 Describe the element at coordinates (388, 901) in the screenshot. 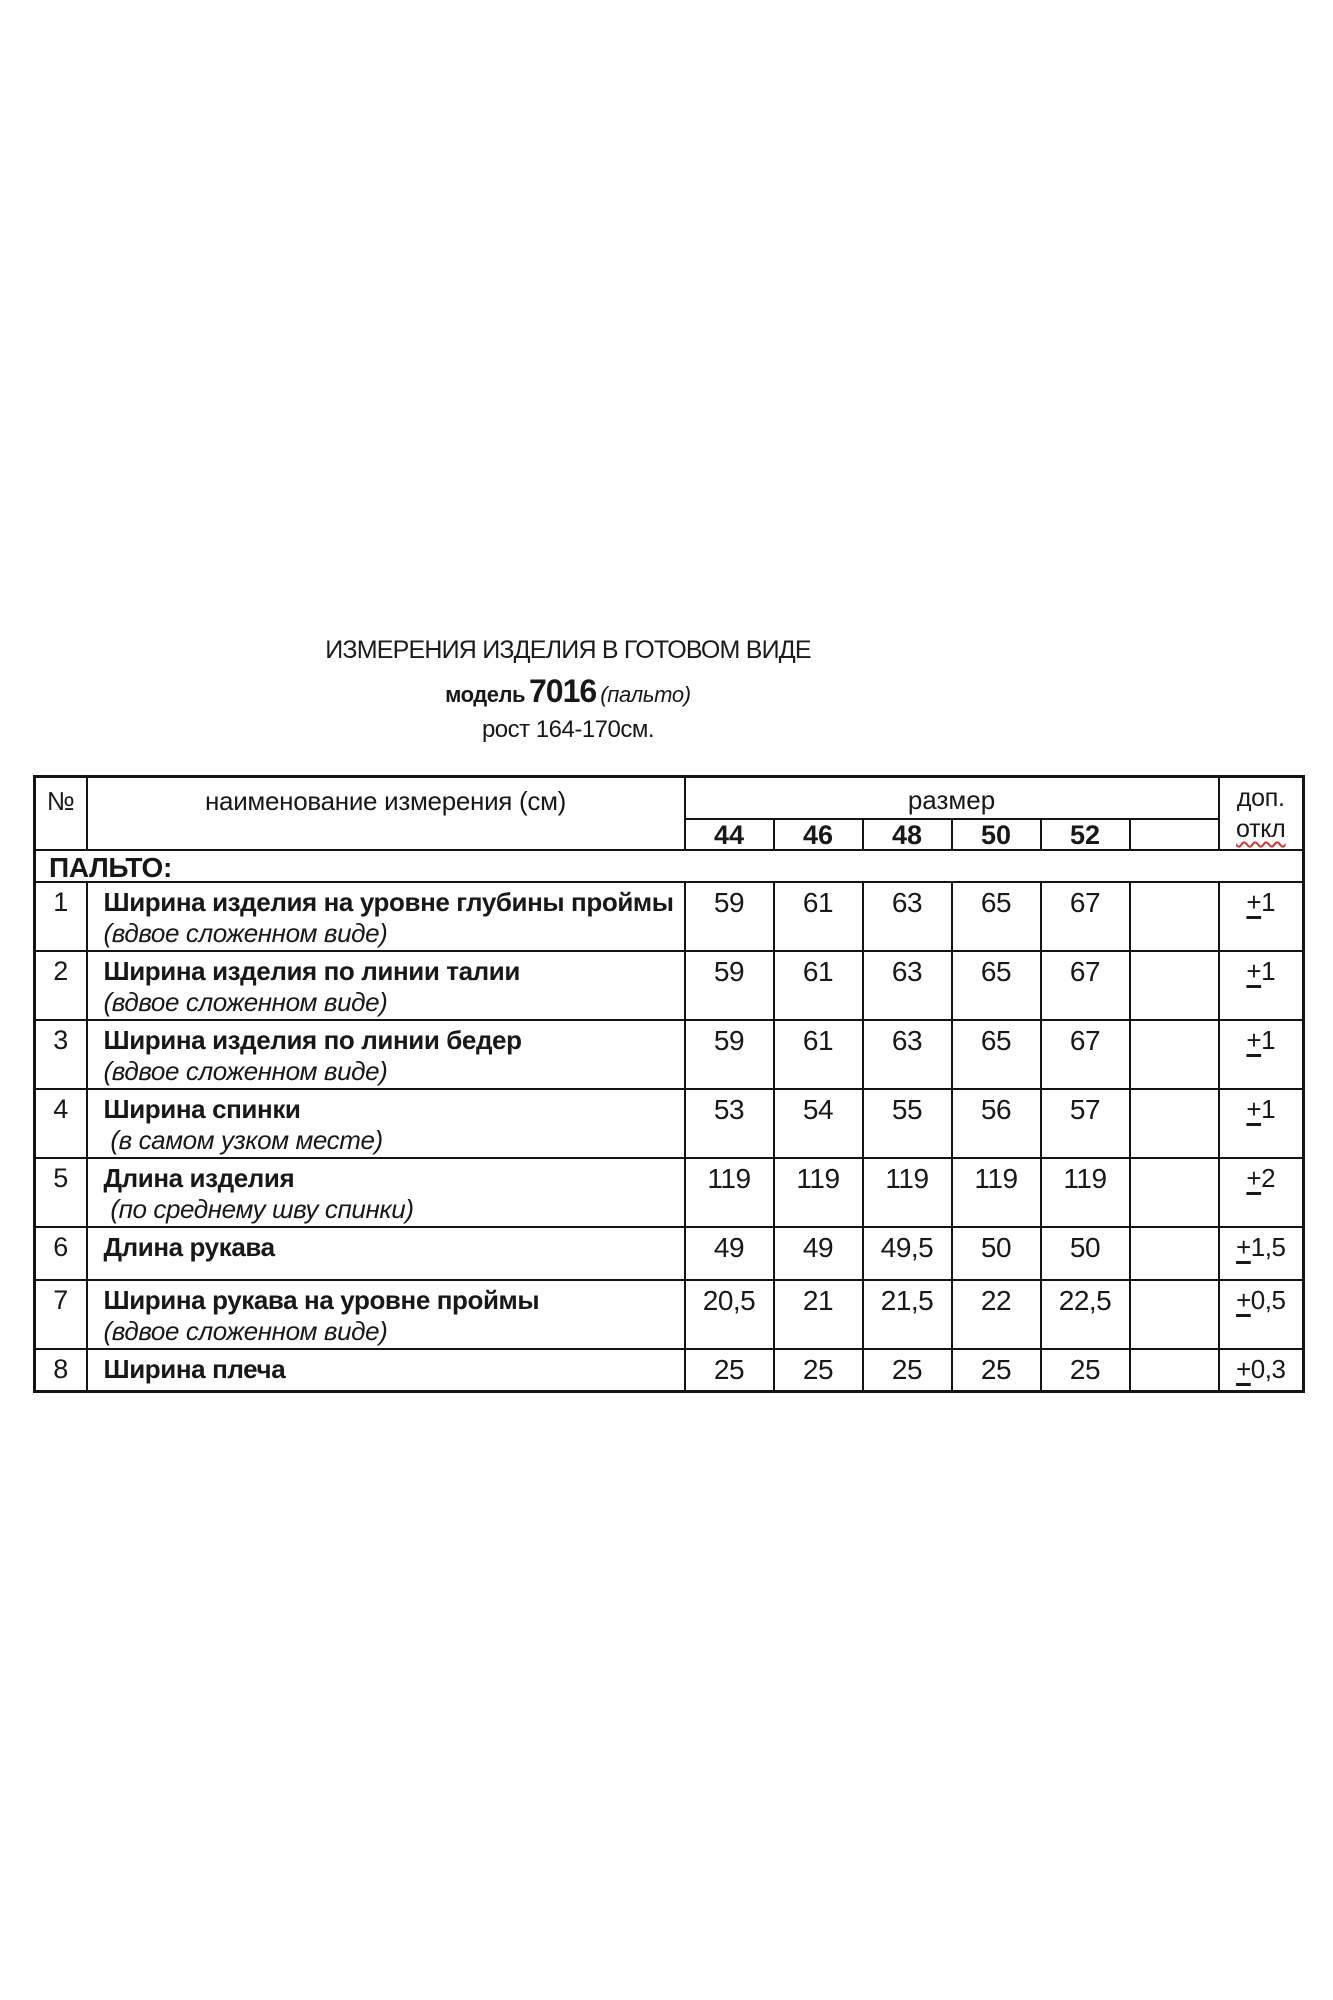

I see `measurement-name: Ширина изделия на уровне глубины проймы` at that location.